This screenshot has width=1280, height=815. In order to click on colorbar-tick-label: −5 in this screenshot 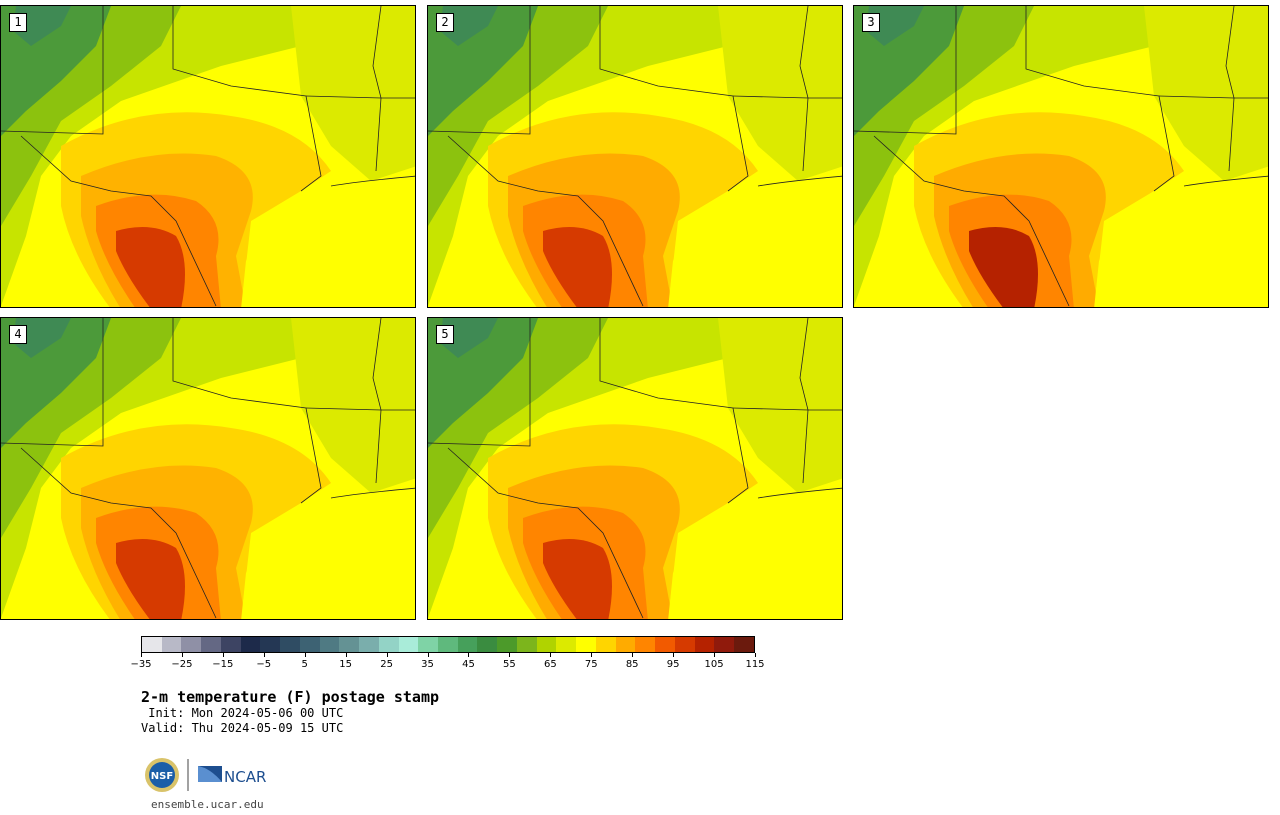, I will do `click(264, 664)`.